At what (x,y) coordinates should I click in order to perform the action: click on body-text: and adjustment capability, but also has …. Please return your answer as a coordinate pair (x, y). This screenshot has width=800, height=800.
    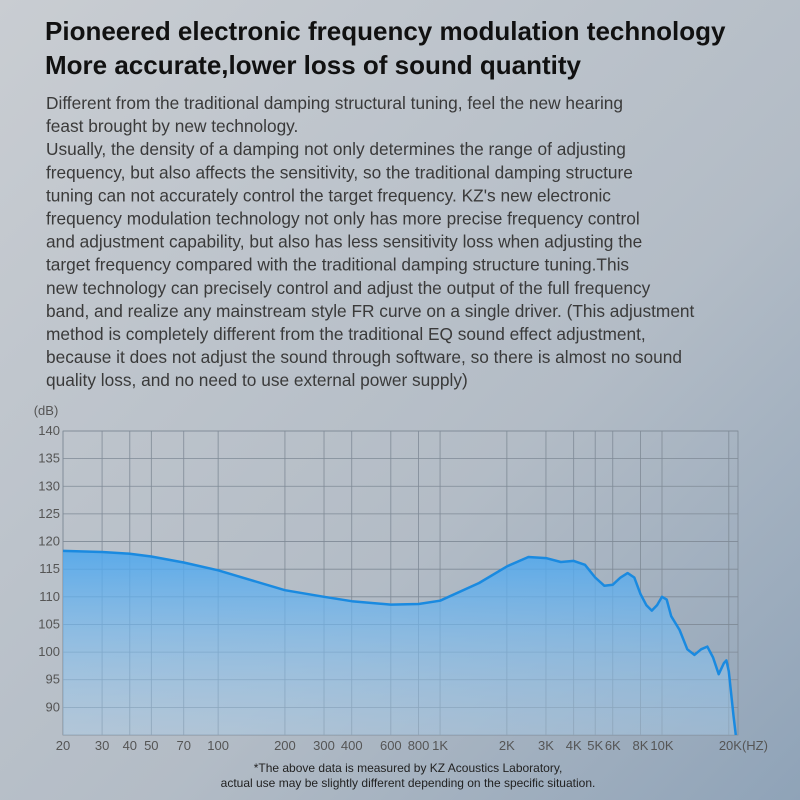
    Looking at the image, I should click on (344, 242).